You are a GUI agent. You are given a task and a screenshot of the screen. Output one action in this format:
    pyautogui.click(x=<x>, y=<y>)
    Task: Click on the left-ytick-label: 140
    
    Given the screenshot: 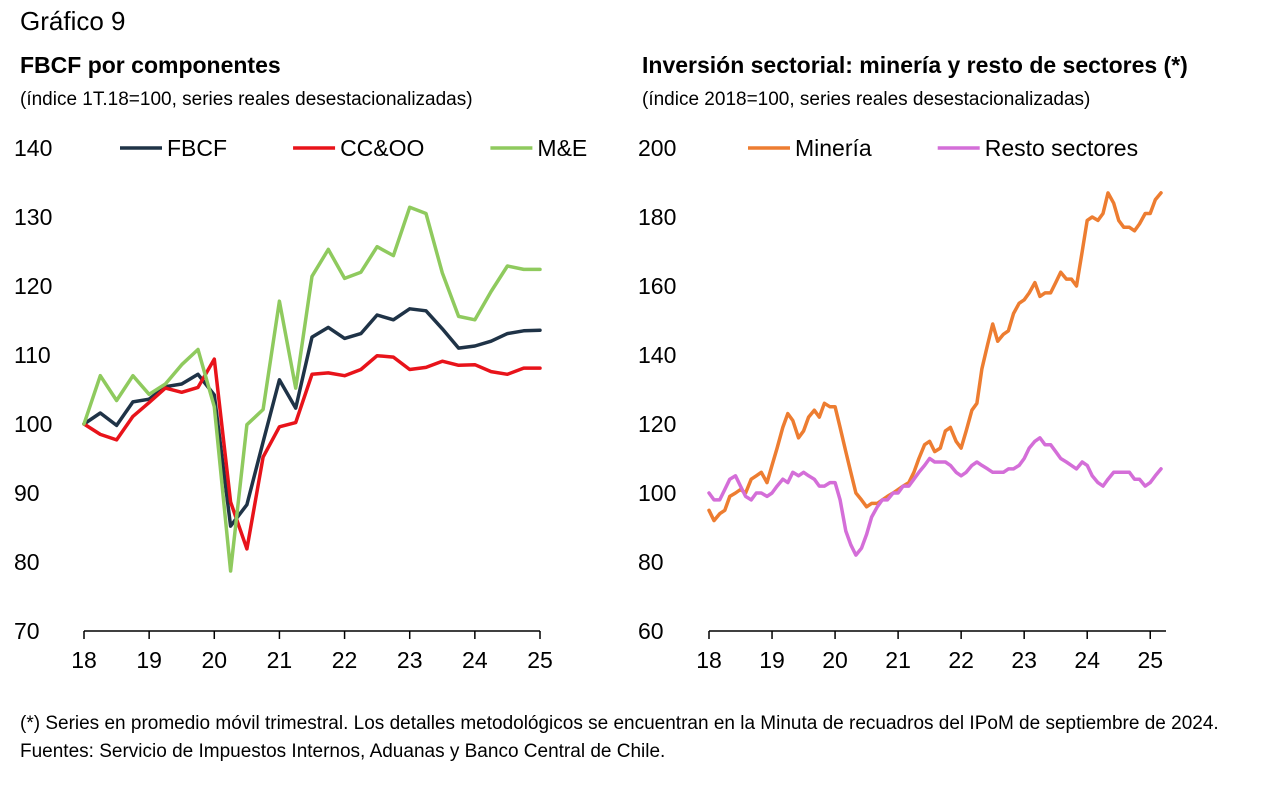 What is the action you would take?
    pyautogui.click(x=33, y=148)
    